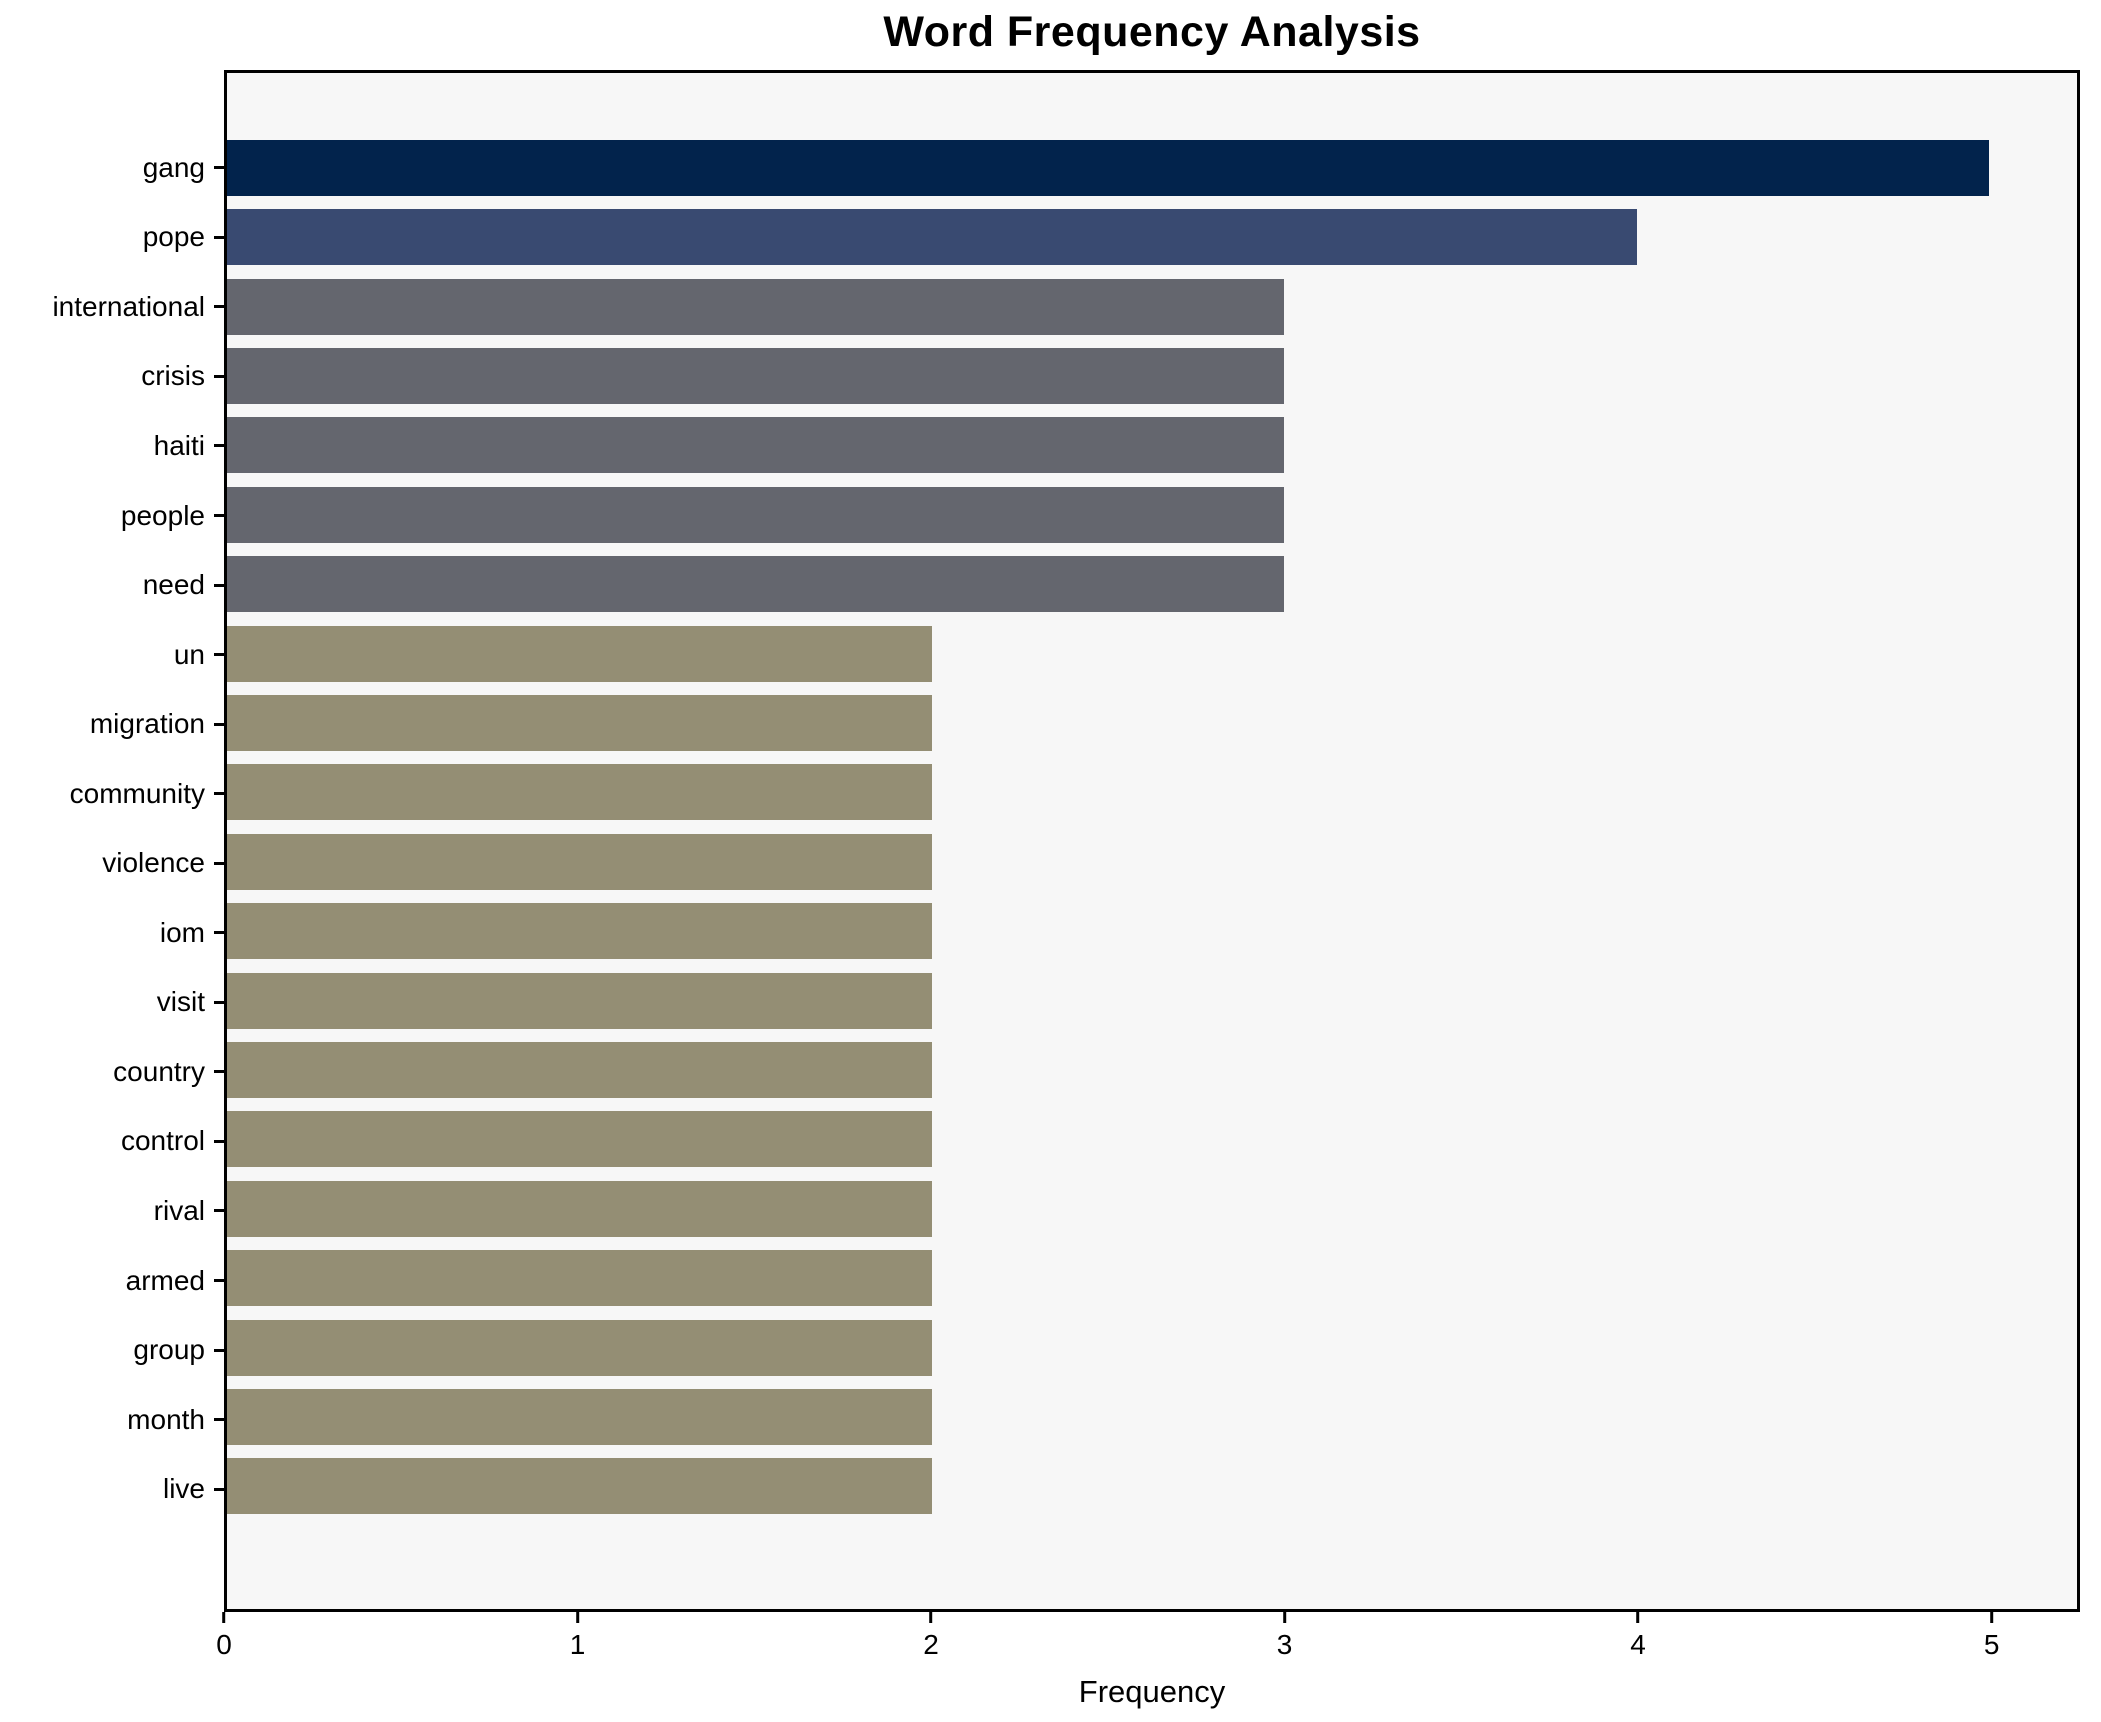  Describe the element at coordinates (112, 1003) in the screenshot. I see `y-tick-row-visit: visit` at that location.